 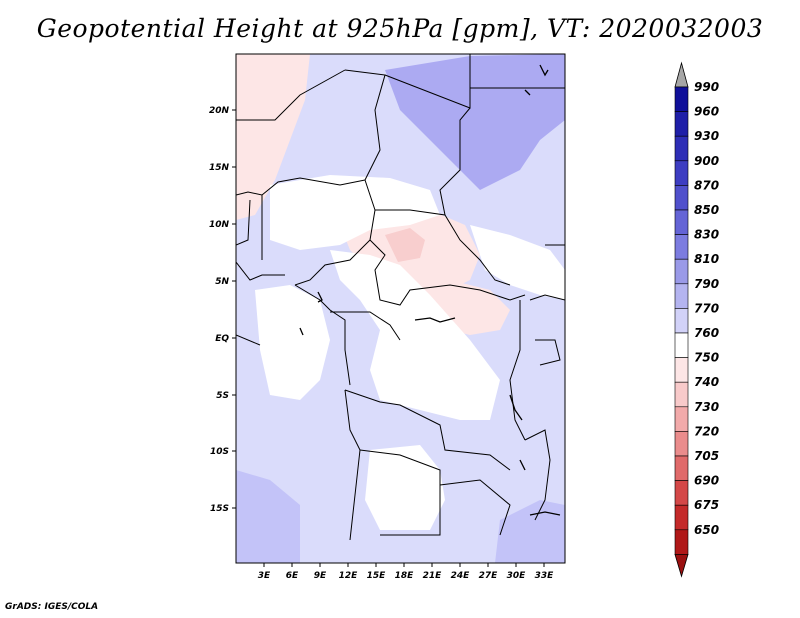 What do you see at coordinates (706, 308) in the screenshot?
I see `colorbar-level-label: 770` at bounding box center [706, 308].